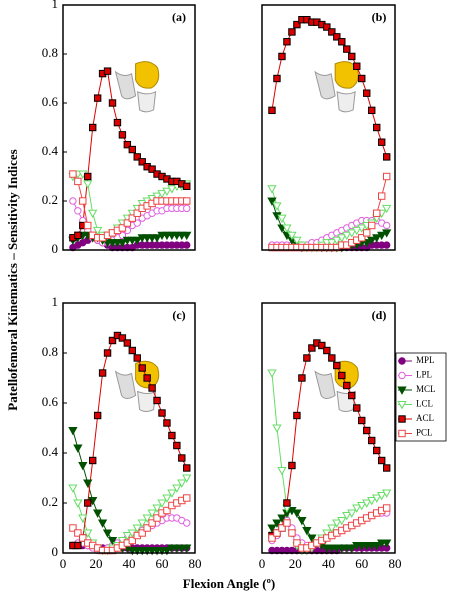  Describe the element at coordinates (426, 389) in the screenshot. I see `legend-label: MCL` at that location.